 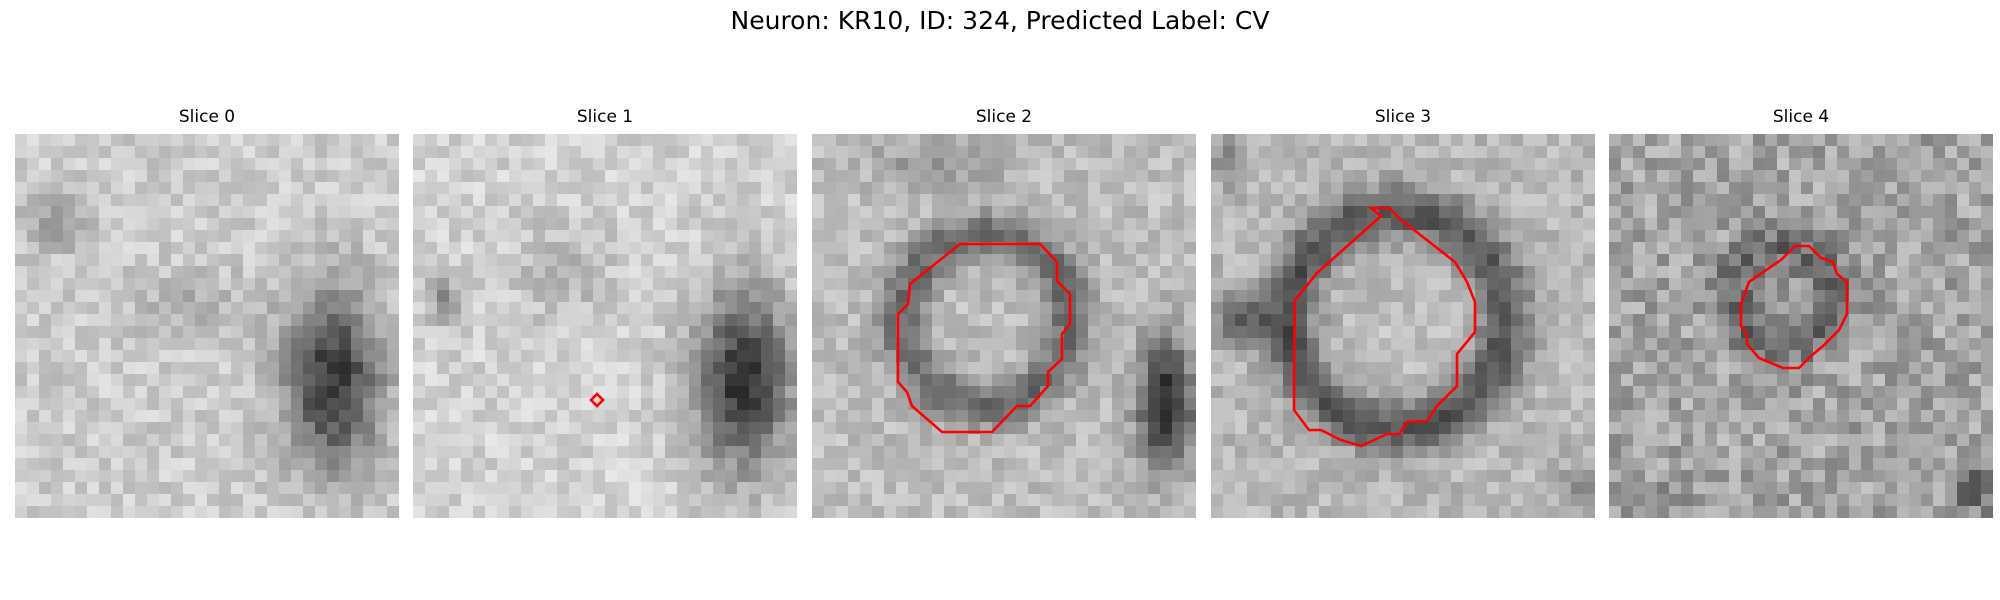 I want to click on slice-title: Slice 4, so click(x=1801, y=117).